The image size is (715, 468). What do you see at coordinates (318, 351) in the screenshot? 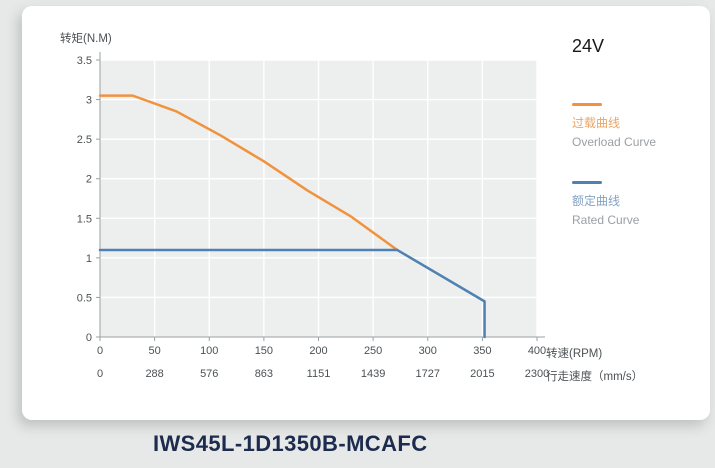
I see `svg-text: 200` at bounding box center [318, 351].